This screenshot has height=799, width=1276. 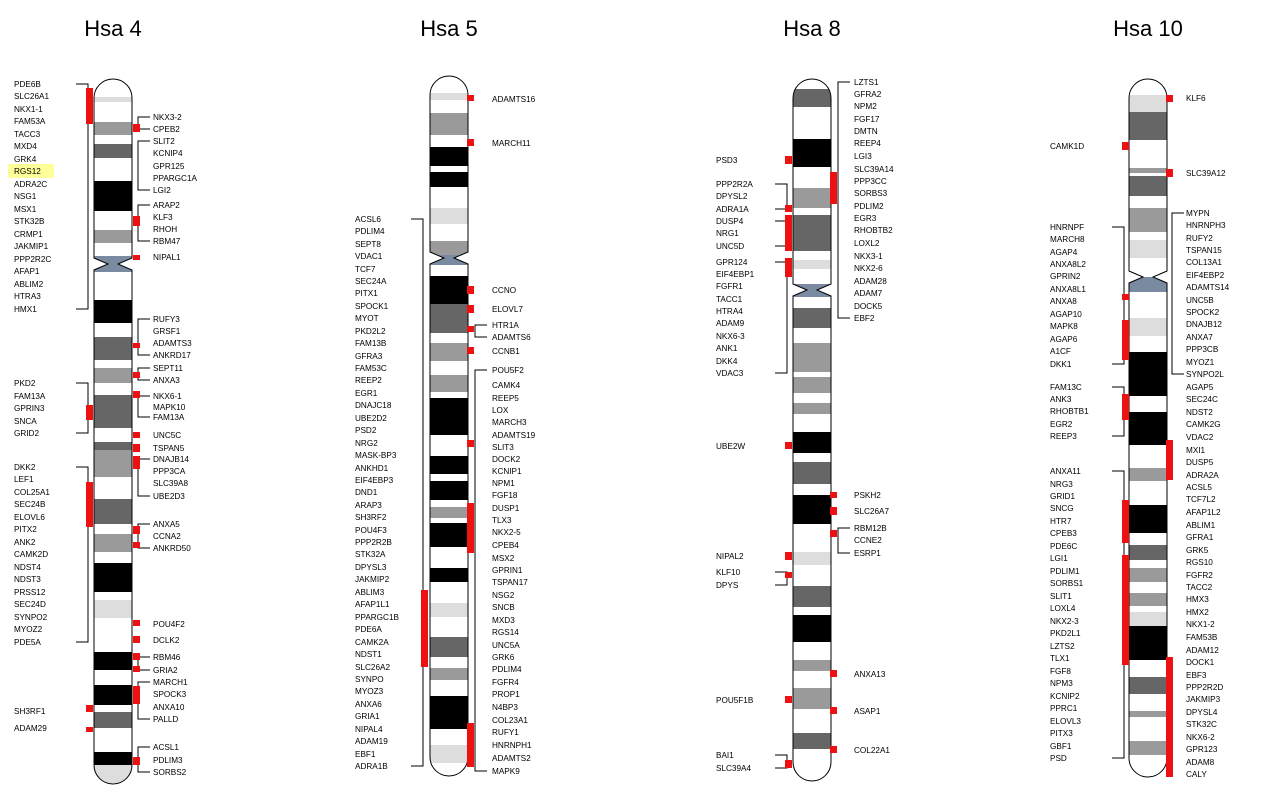 I want to click on gene-label-left: GBF1, so click(x=1061, y=746).